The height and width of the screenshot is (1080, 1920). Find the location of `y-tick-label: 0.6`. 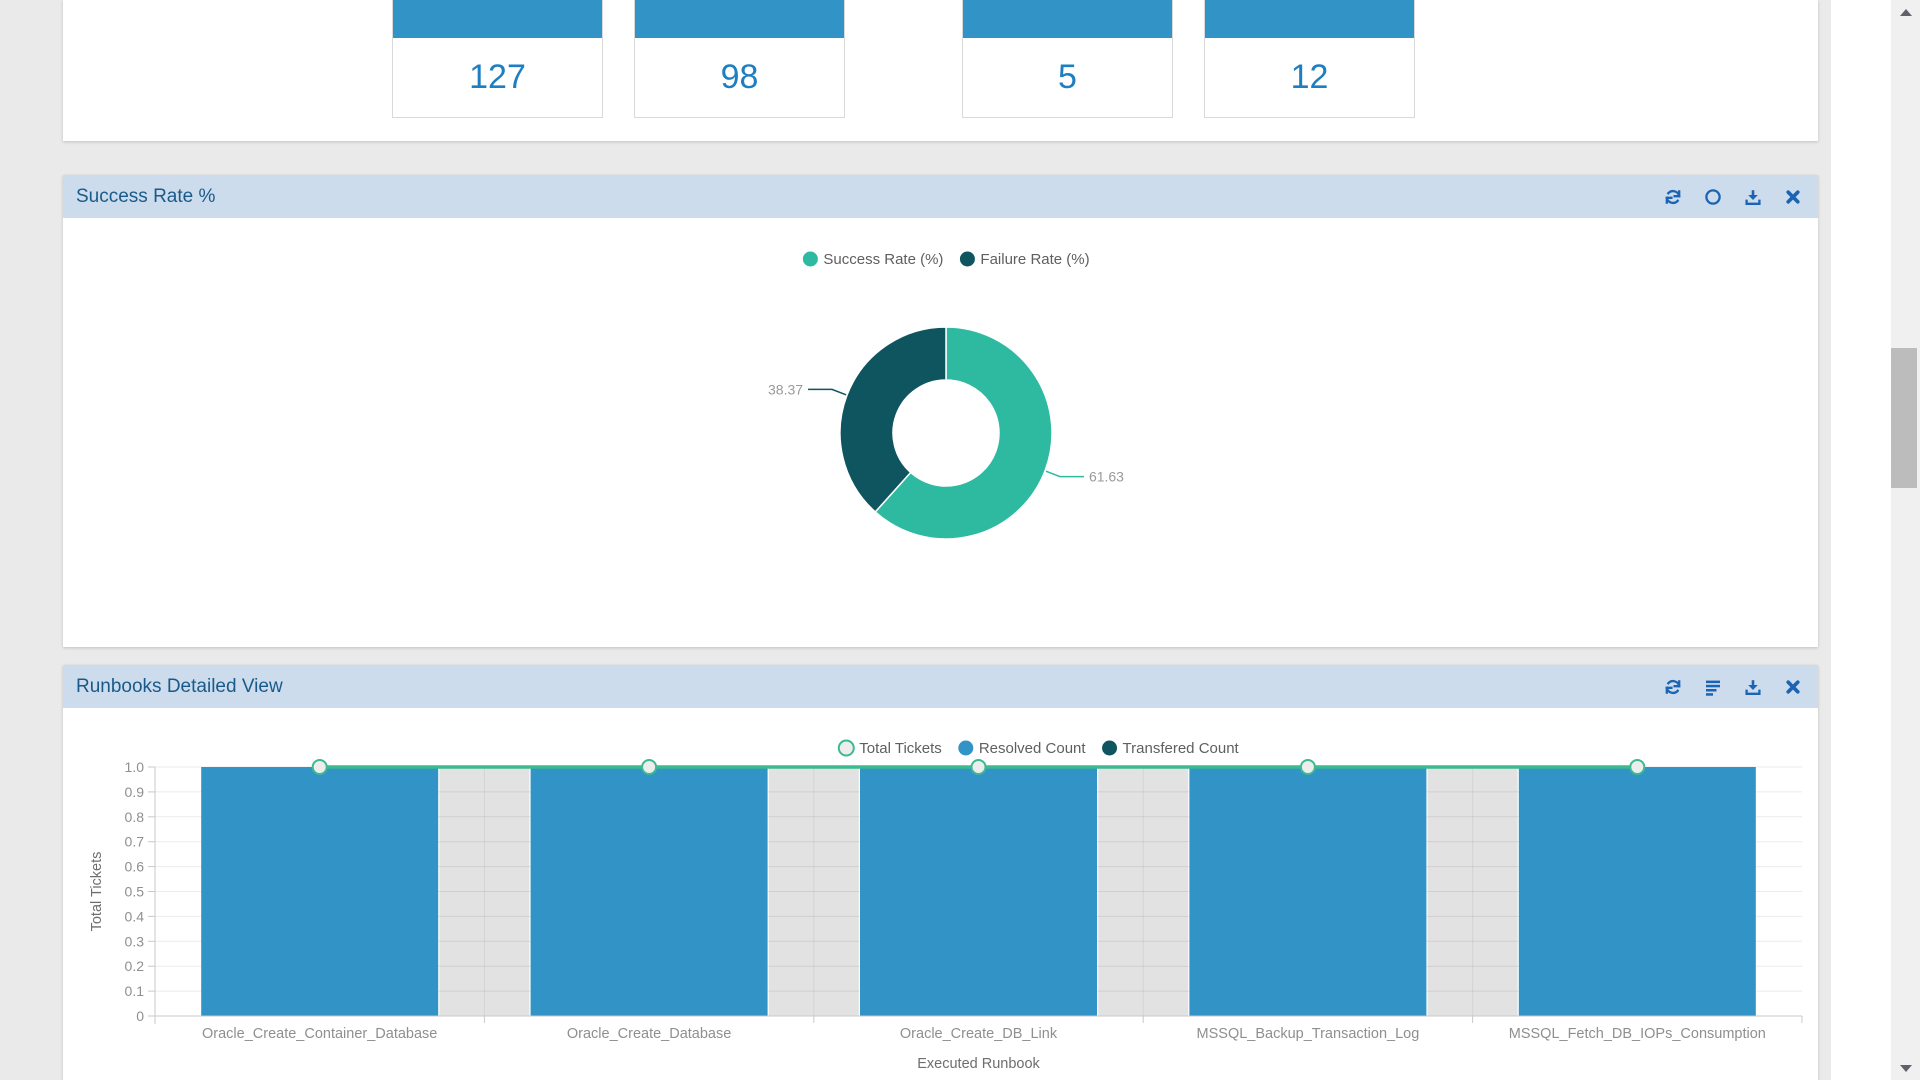

y-tick-label: 0.6 is located at coordinates (135, 867).